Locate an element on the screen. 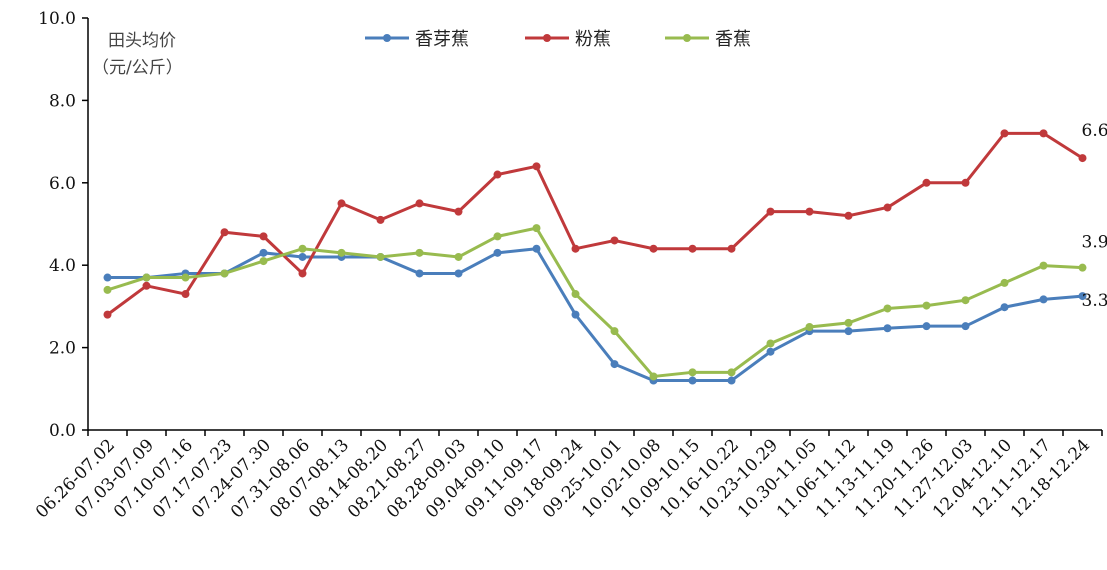 The image size is (1107, 570). y-tick-label: 4.0 is located at coordinates (62, 266).